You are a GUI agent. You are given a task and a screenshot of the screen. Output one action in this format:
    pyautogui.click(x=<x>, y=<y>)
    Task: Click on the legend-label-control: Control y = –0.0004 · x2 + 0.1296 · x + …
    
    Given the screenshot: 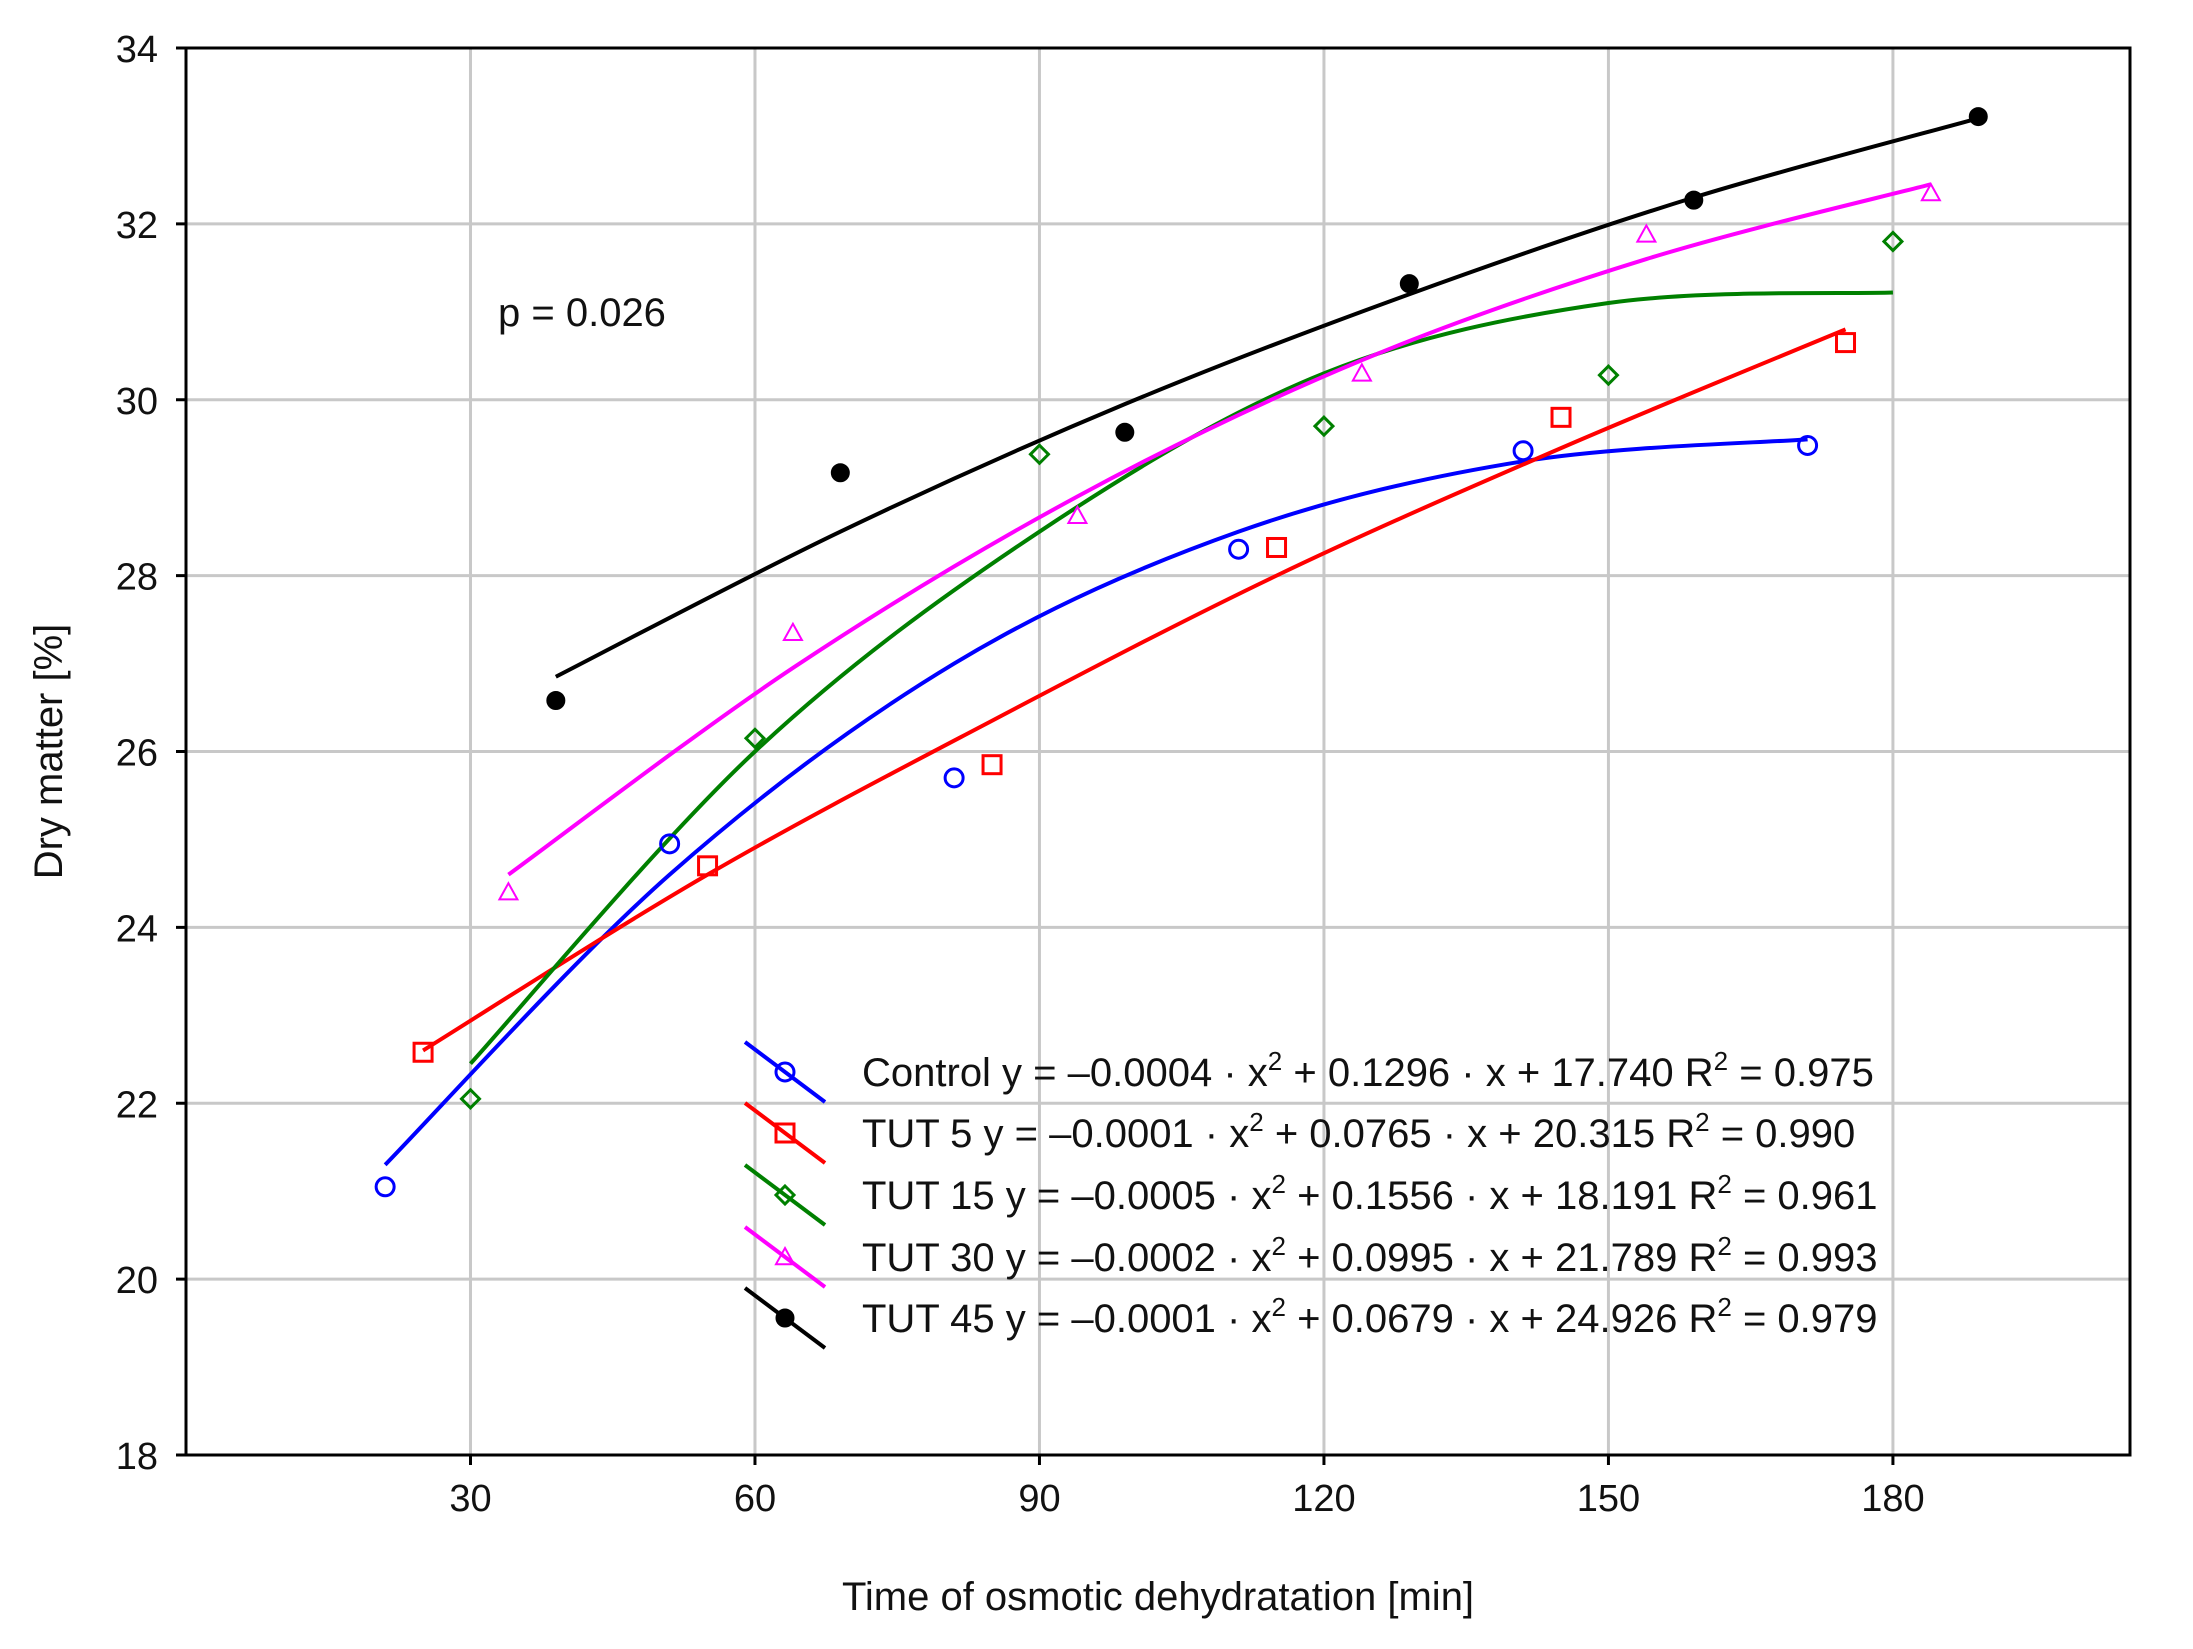 What is the action you would take?
    pyautogui.click(x=1368, y=1070)
    